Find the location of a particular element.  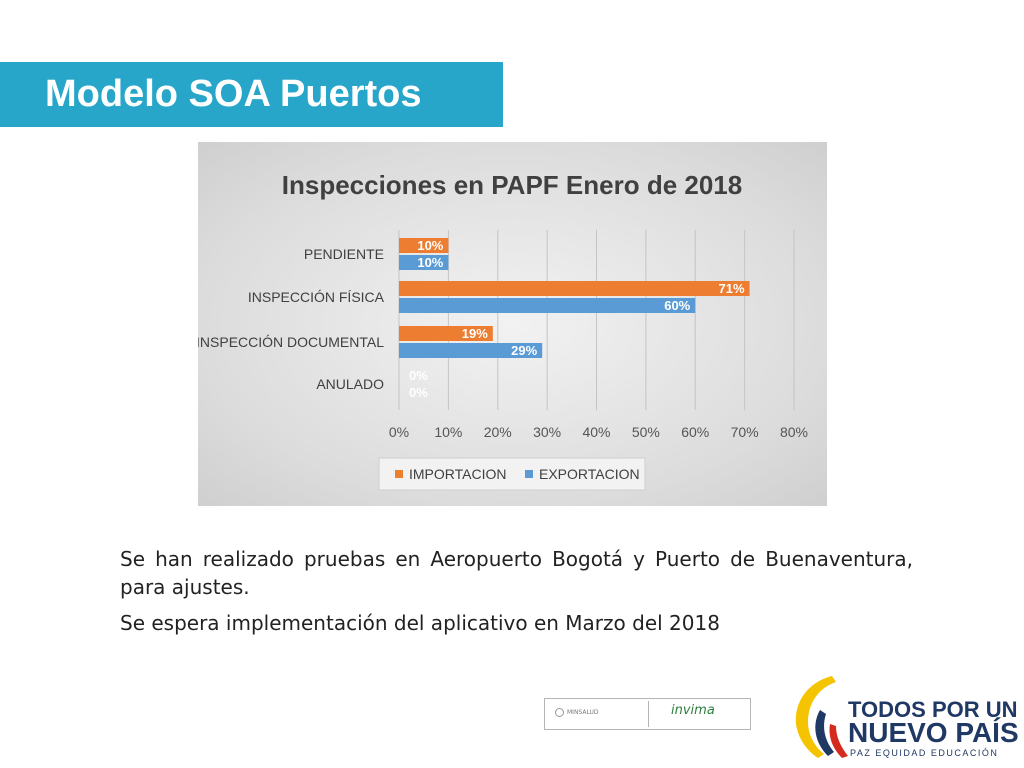

logo-divider is located at coordinates (648, 714).